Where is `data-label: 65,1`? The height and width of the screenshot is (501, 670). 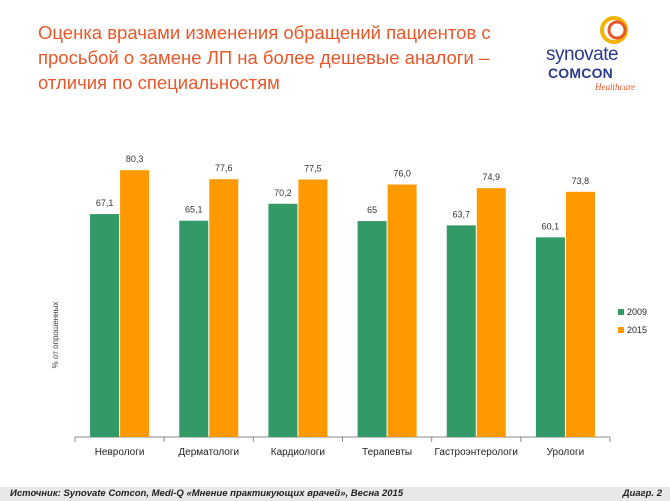 data-label: 65,1 is located at coordinates (194, 210).